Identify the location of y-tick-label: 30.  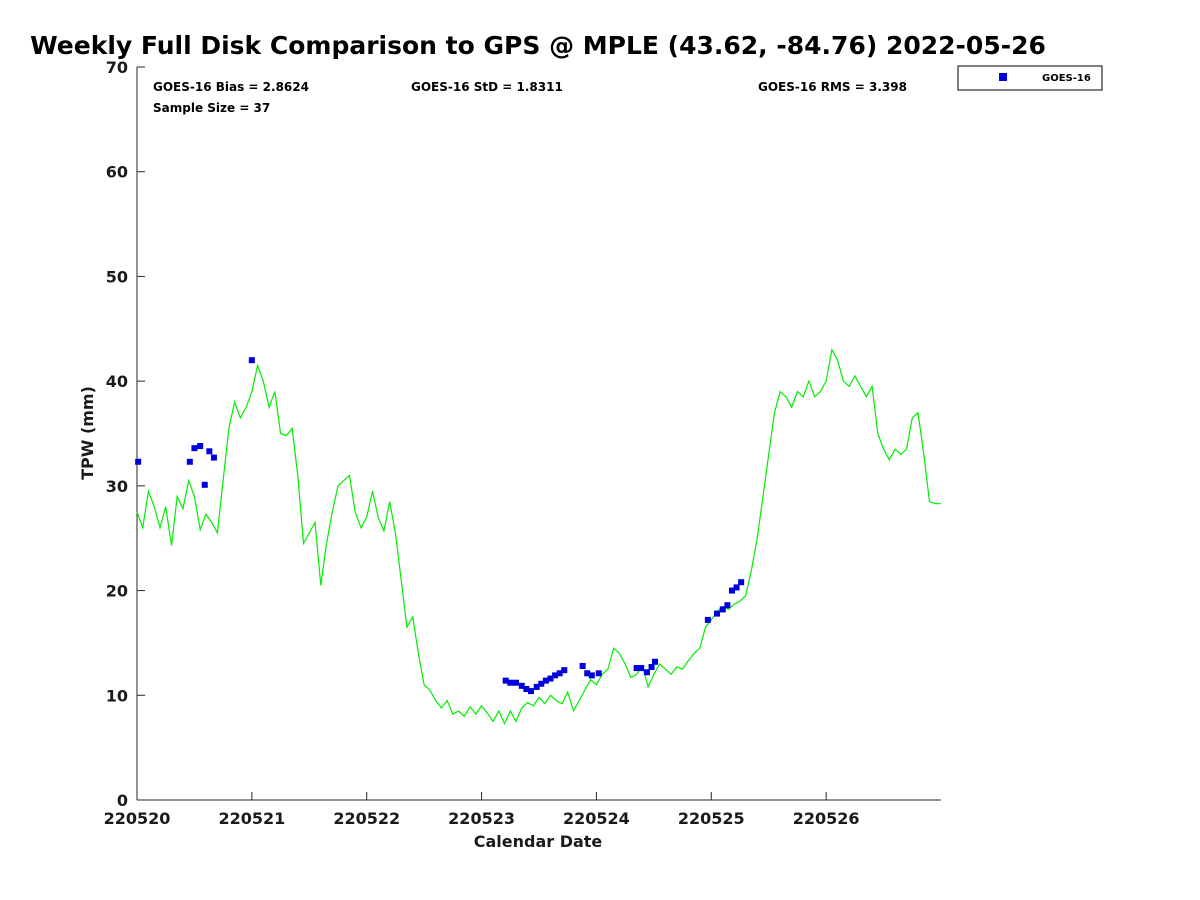
(117, 486).